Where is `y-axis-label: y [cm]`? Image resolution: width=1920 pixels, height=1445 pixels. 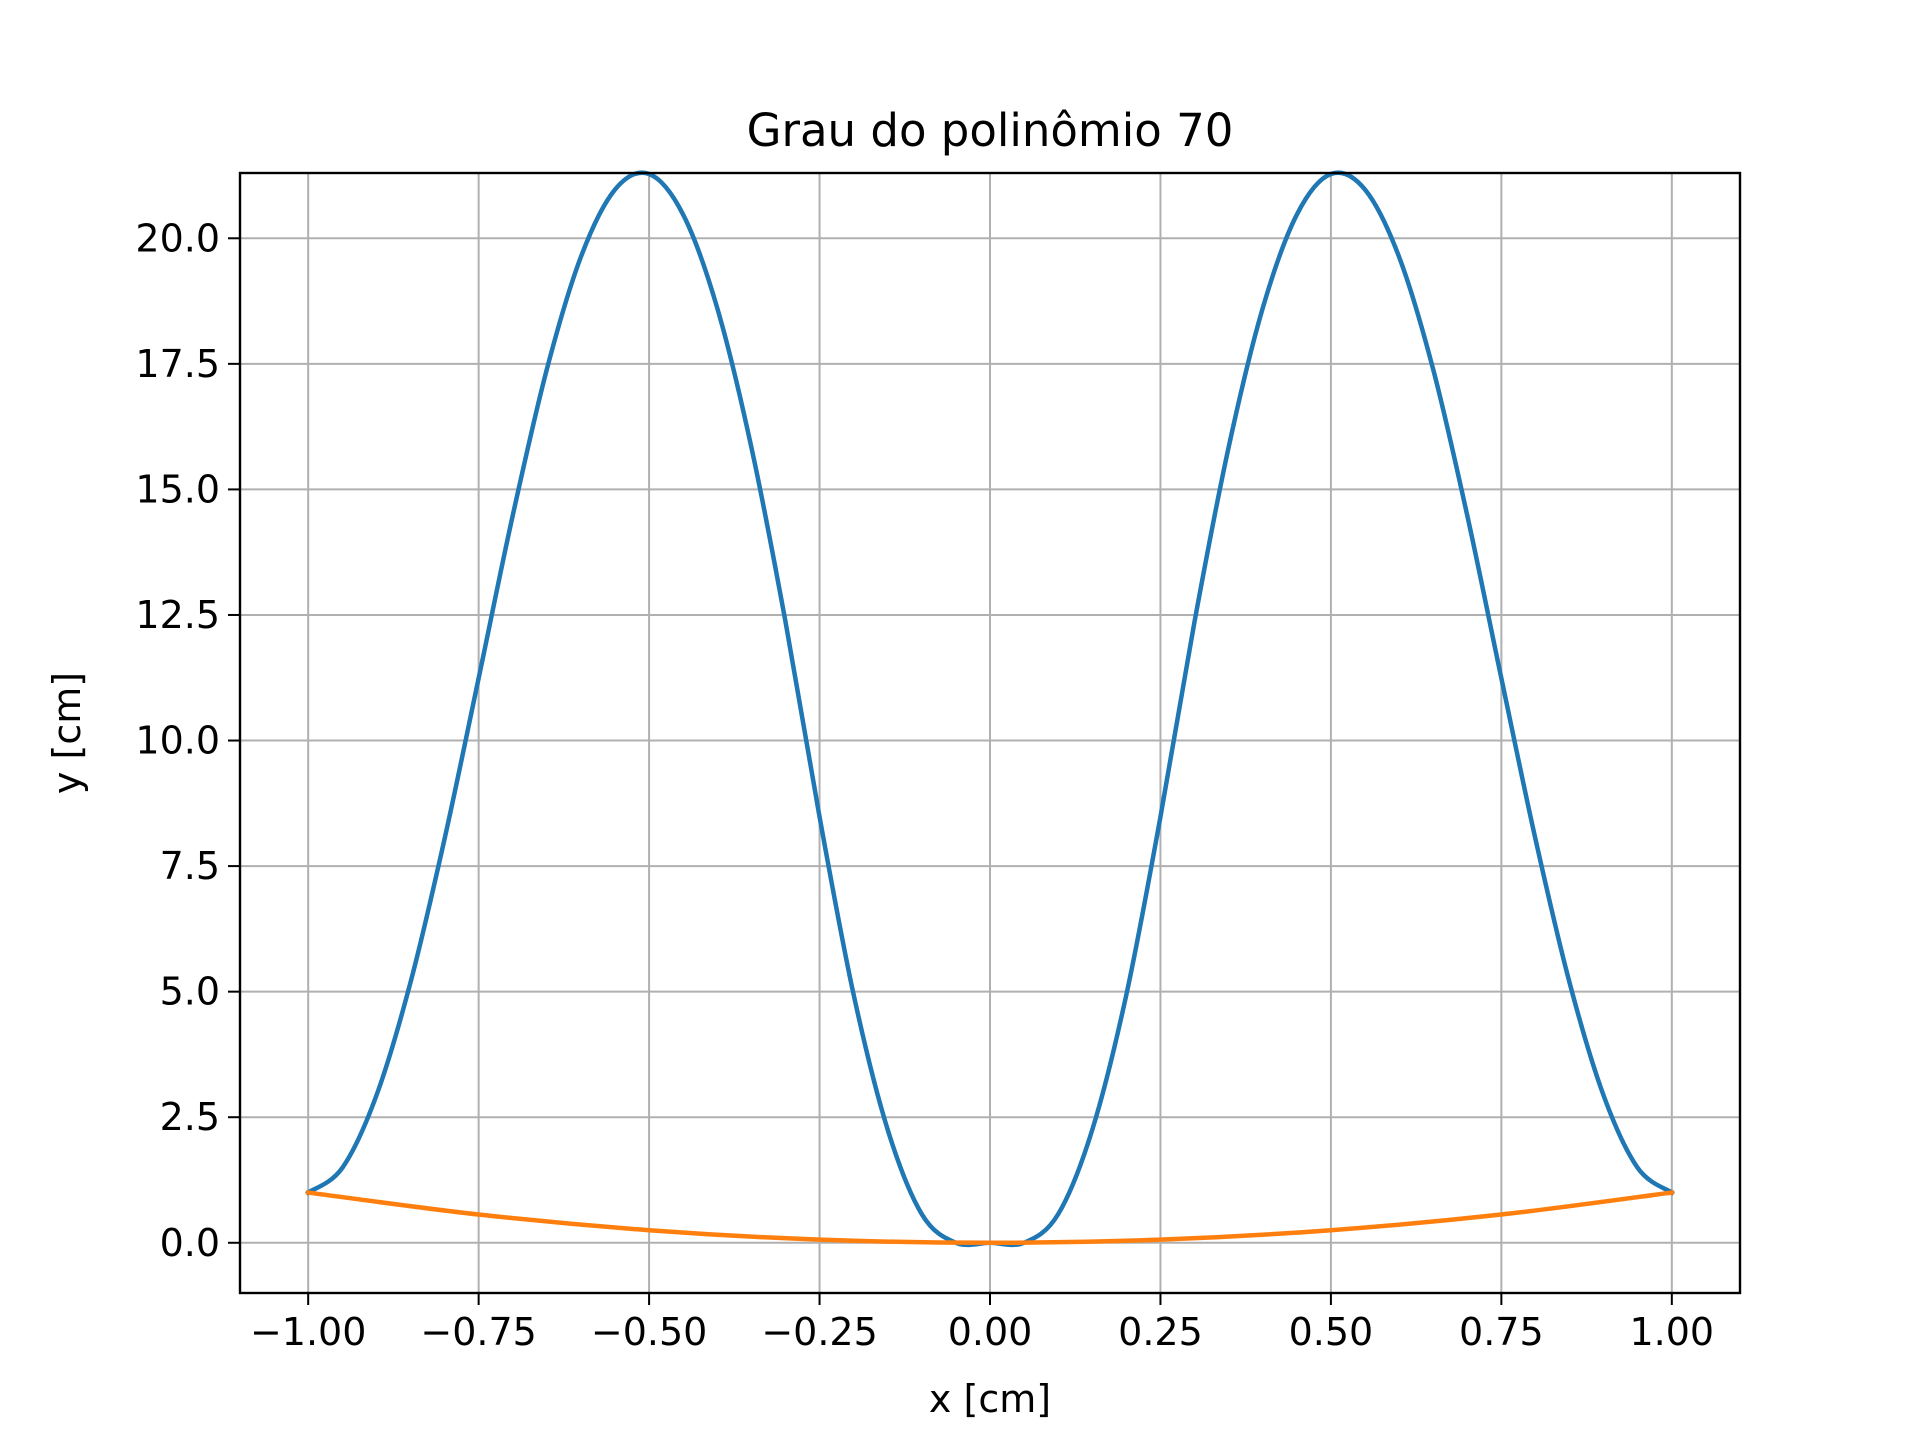
y-axis-label: y [cm] is located at coordinates (67, 733).